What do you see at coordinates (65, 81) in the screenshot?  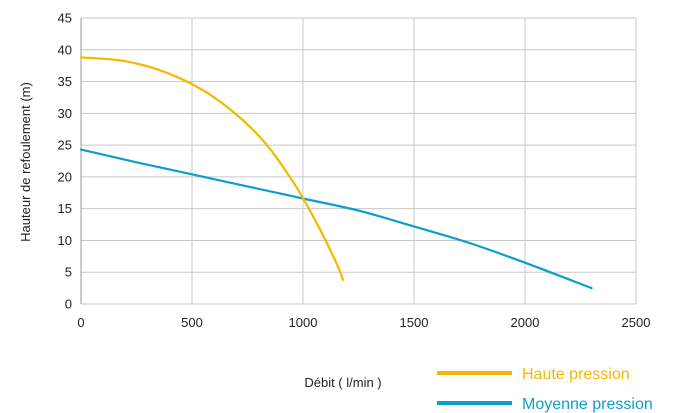 I see `y-tick-label-35: 35` at bounding box center [65, 81].